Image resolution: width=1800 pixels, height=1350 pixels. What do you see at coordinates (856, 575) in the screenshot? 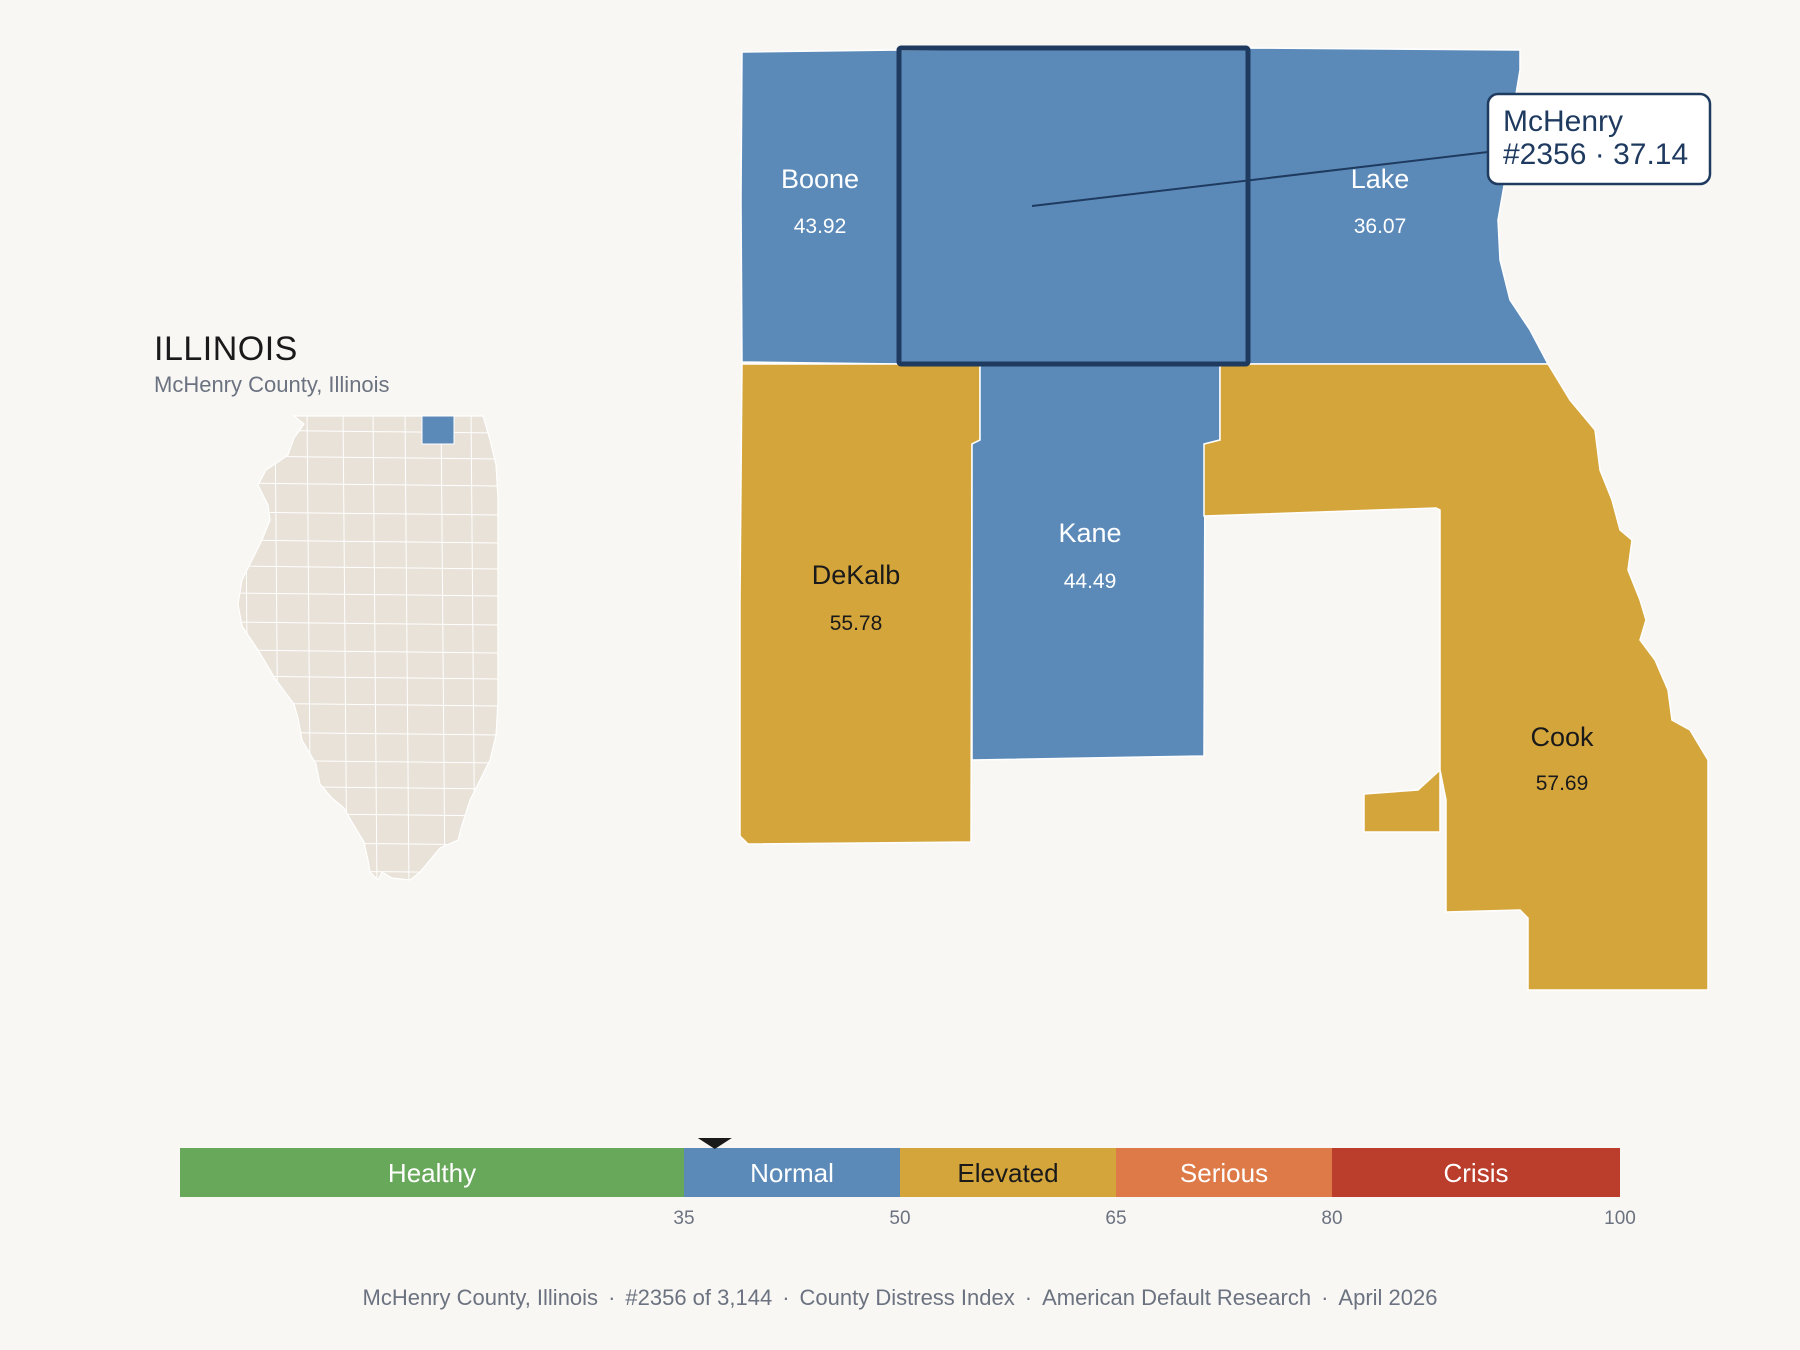
I see `label-dekalb-name: DeKalb` at bounding box center [856, 575].